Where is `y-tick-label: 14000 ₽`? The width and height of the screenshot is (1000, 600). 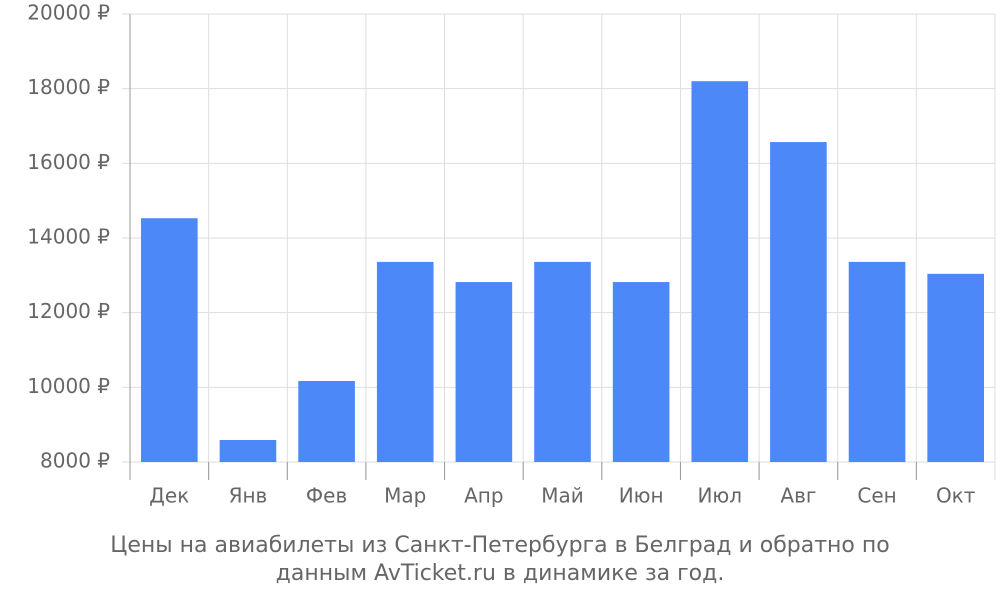
y-tick-label: 14000 ₽ is located at coordinates (68, 237).